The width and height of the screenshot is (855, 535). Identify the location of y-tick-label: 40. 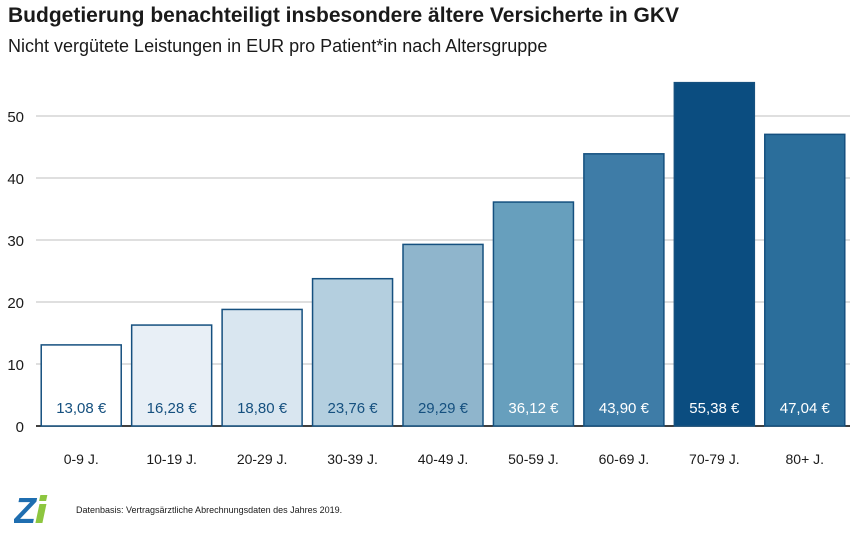
(15, 179).